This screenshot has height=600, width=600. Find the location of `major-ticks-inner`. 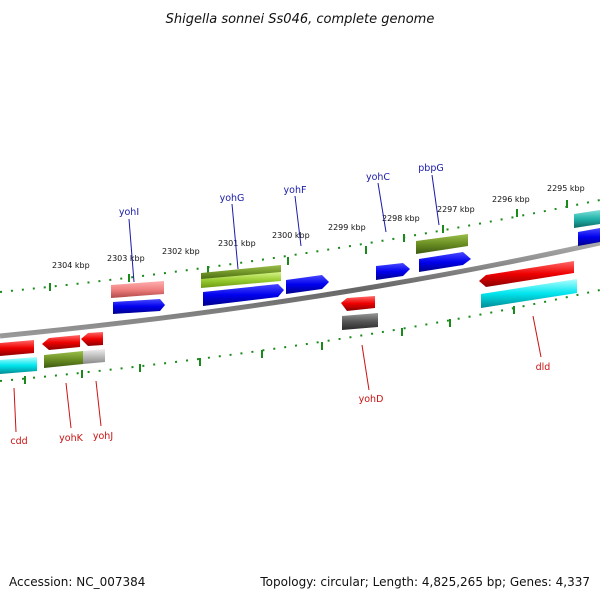

major-ticks-inner is located at coordinates (269, 345).